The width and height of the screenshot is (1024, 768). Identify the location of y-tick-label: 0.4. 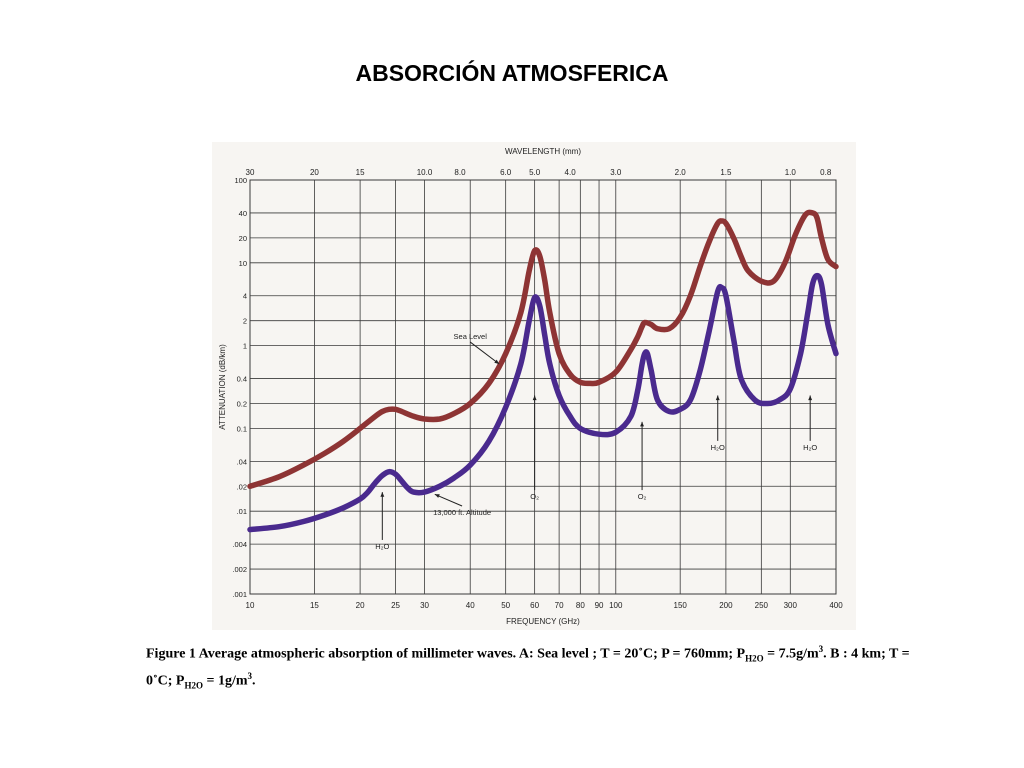
(242, 379).